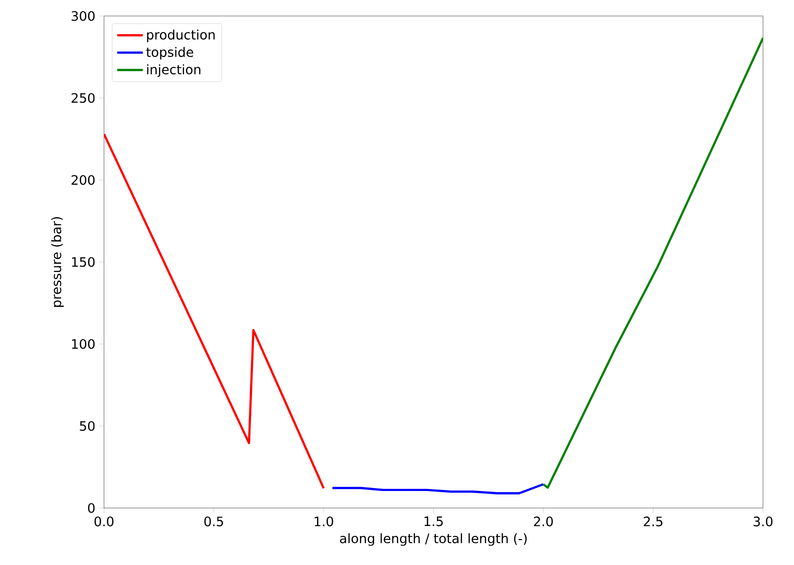 Image resolution: width=794 pixels, height=565 pixels. What do you see at coordinates (170, 53) in the screenshot?
I see `legend-label: topside` at bounding box center [170, 53].